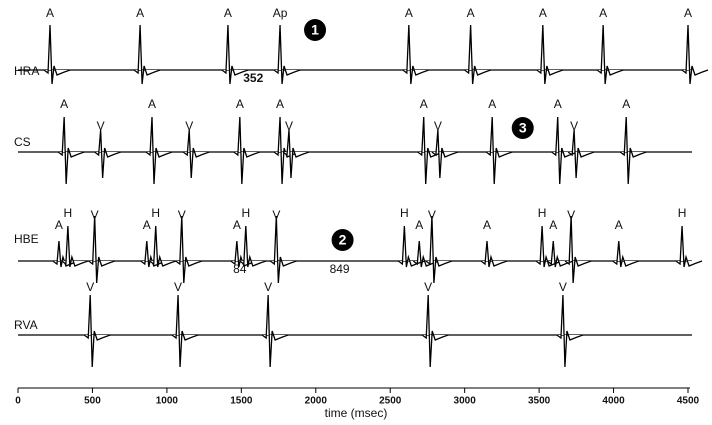 The image size is (712, 425). Describe the element at coordinates (280, 13) in the screenshot. I see `event-label: Ap` at that location.